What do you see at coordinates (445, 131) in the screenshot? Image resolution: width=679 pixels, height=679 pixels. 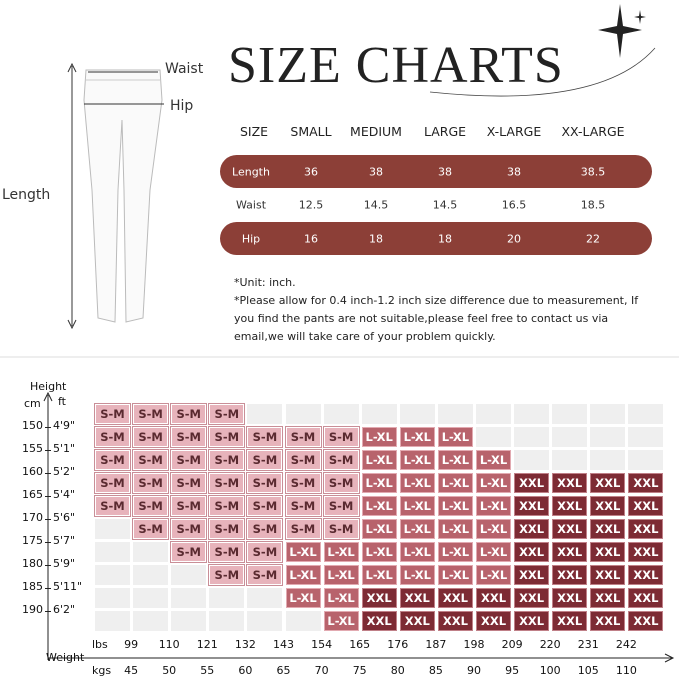 I see `column-header: LARGE` at bounding box center [445, 131].